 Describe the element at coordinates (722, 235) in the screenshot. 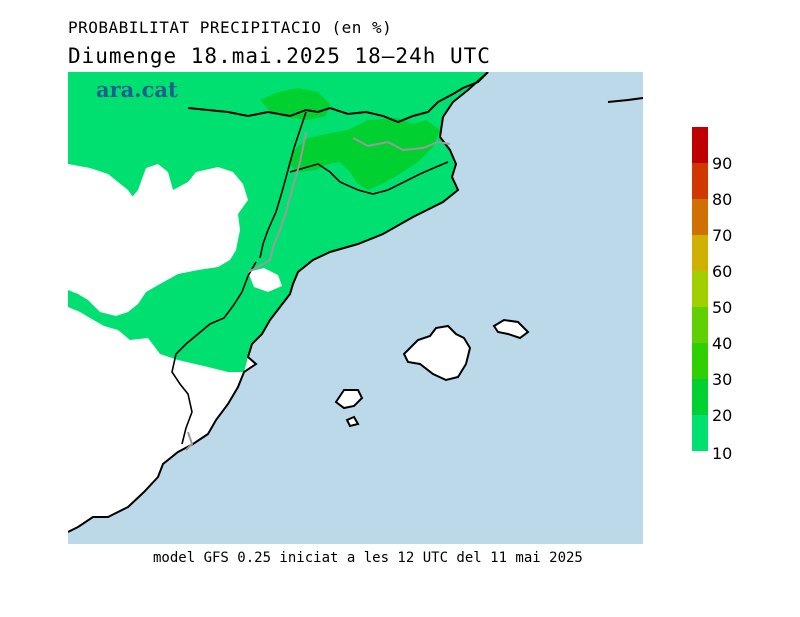

I see `legend-label-70: 70` at that location.